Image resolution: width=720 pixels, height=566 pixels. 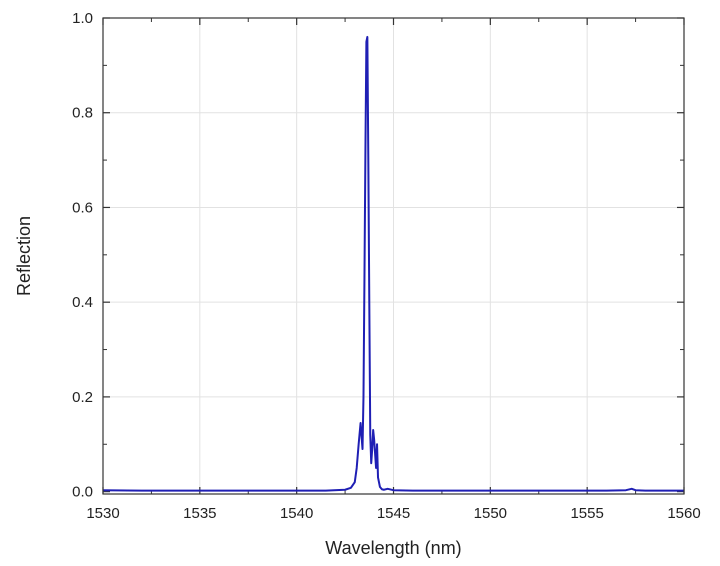 What do you see at coordinates (199, 513) in the screenshot?
I see `x-tick-label: 1535` at bounding box center [199, 513].